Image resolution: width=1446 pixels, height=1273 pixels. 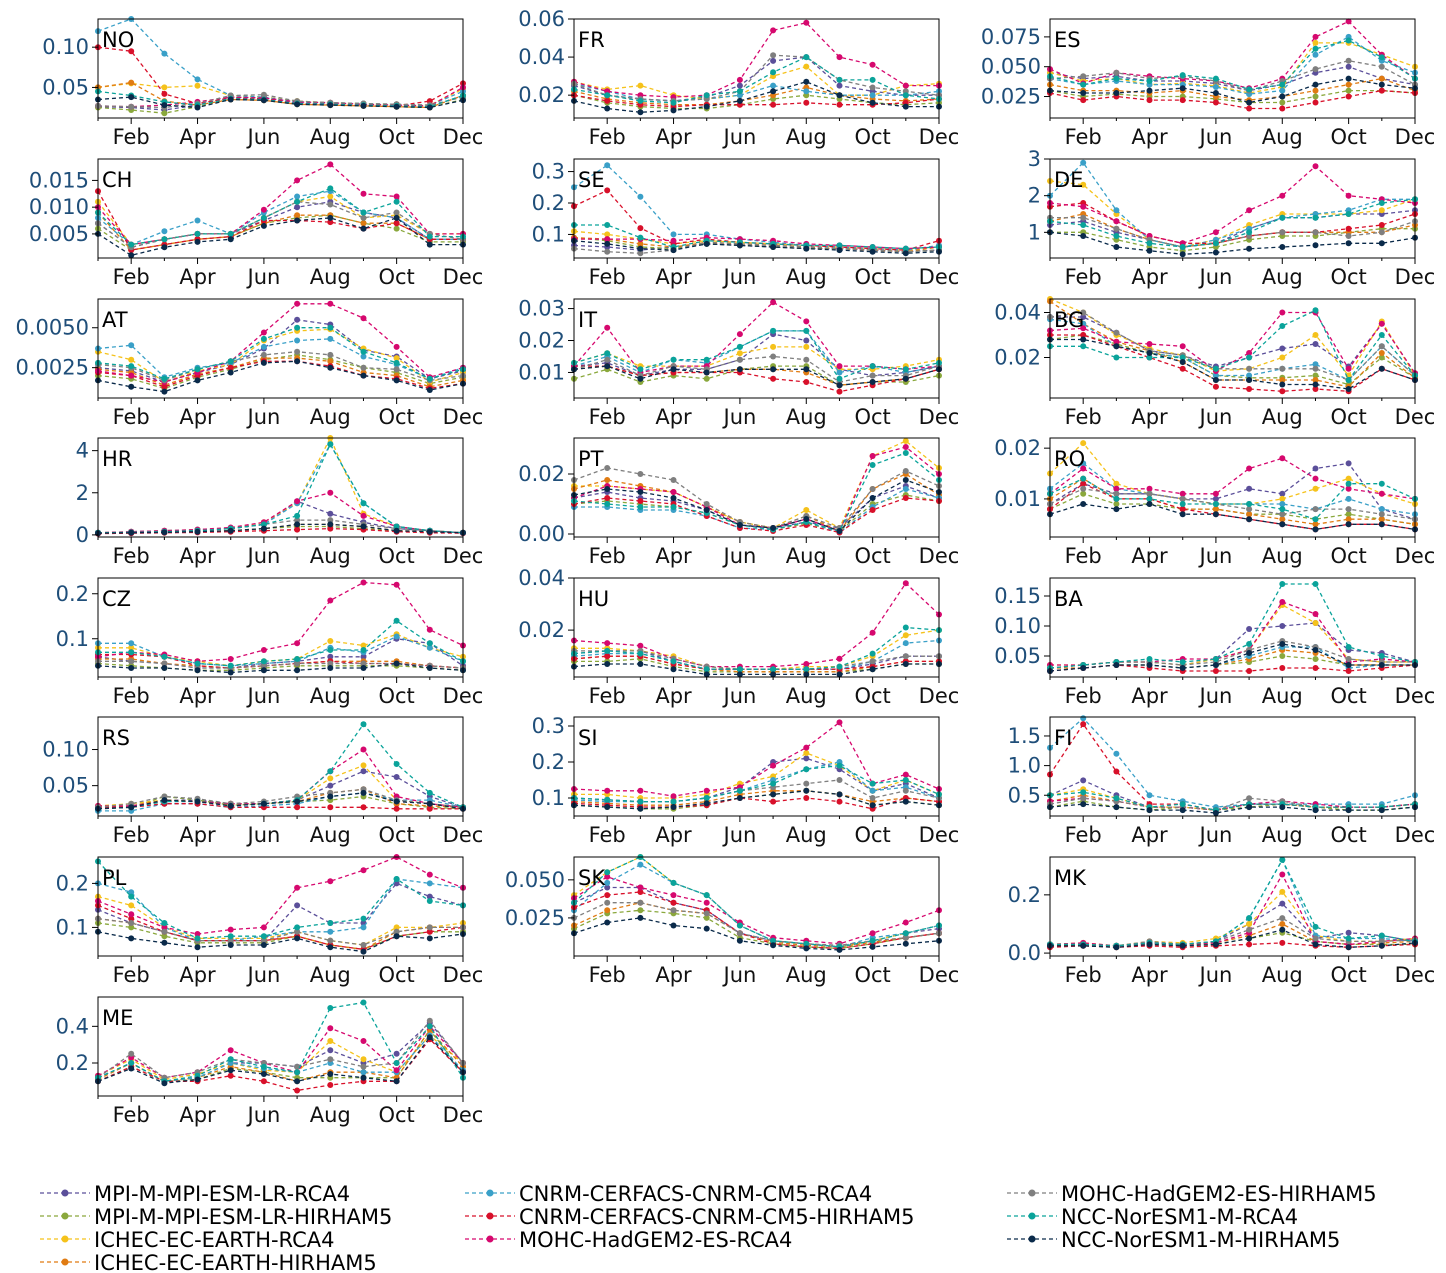 I want to click on y-tick-label: 0.01, so click(x=541, y=372).